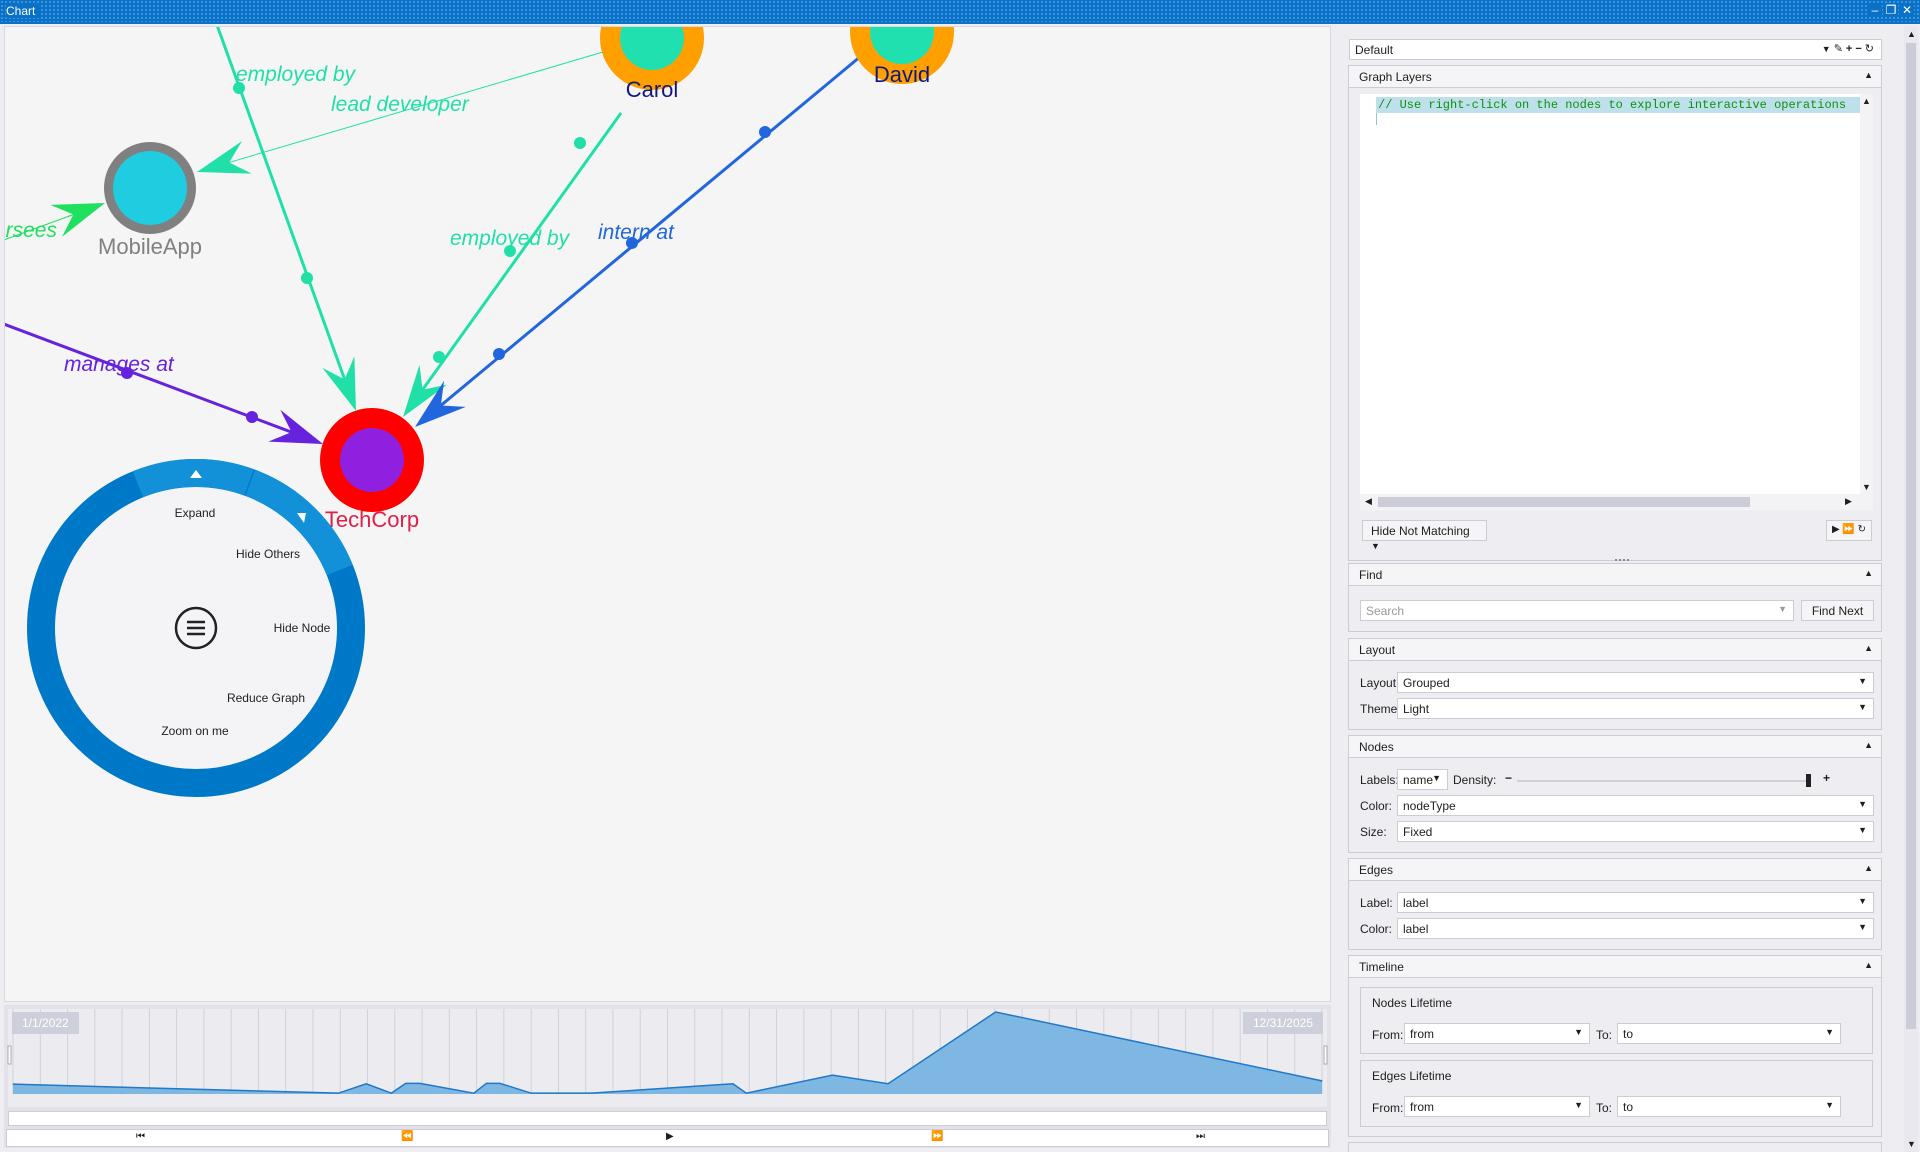  Describe the element at coordinates (1827, 49) in the screenshot. I see `dropdown-icon: ▼` at that location.